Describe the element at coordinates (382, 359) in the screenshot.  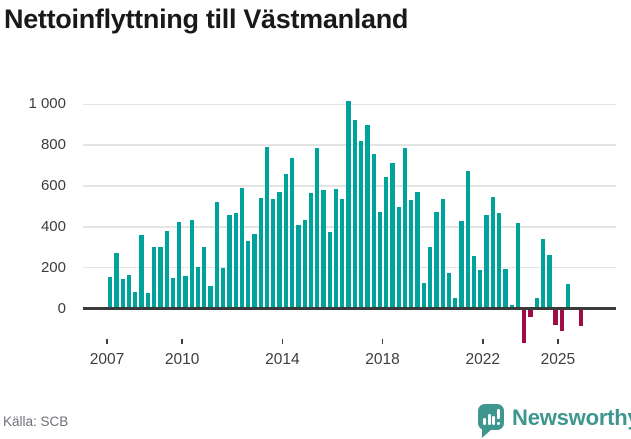
I see `x-tick-label: 2018` at that location.